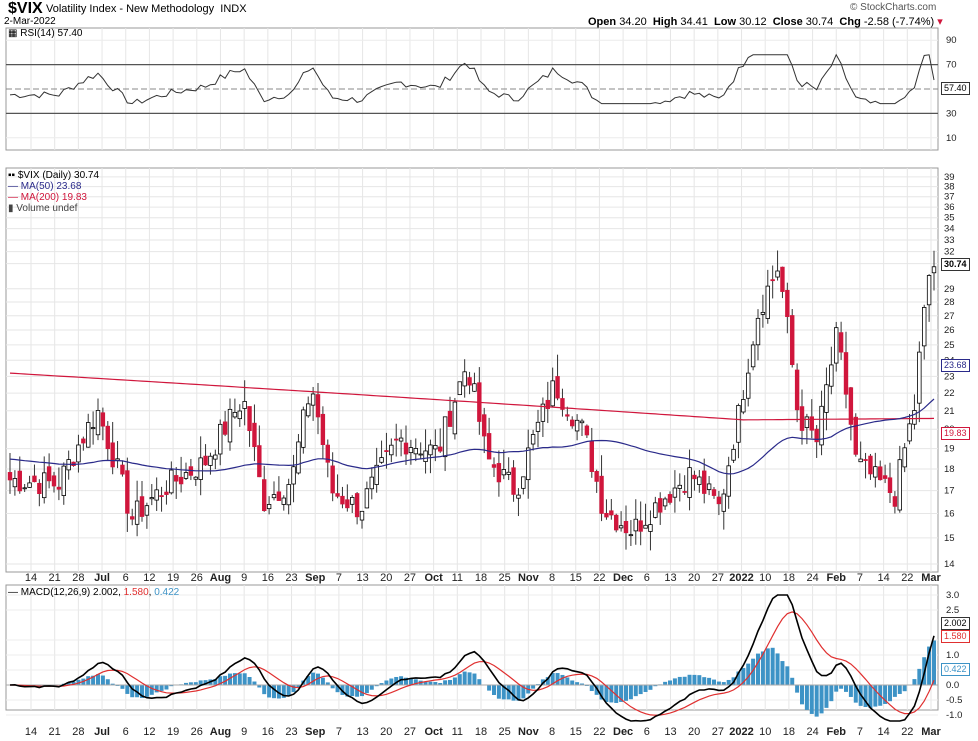  What do you see at coordinates (949, 376) in the screenshot?
I see `price-tick-label: 23` at bounding box center [949, 376].